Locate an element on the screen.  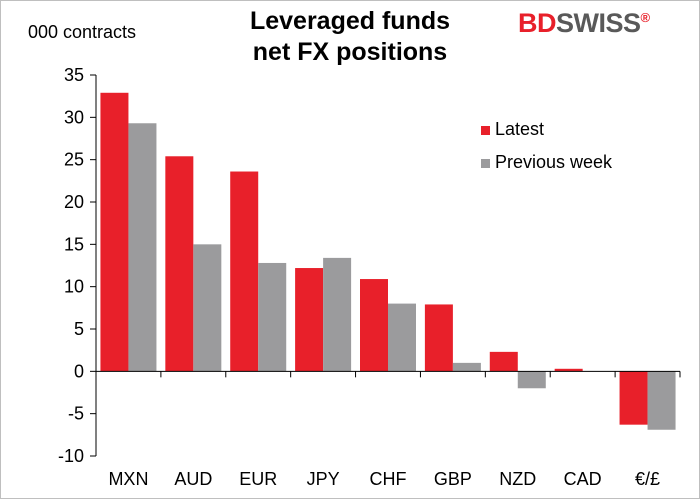
y-tick-label-5: 15 is located at coordinates (74, 244).